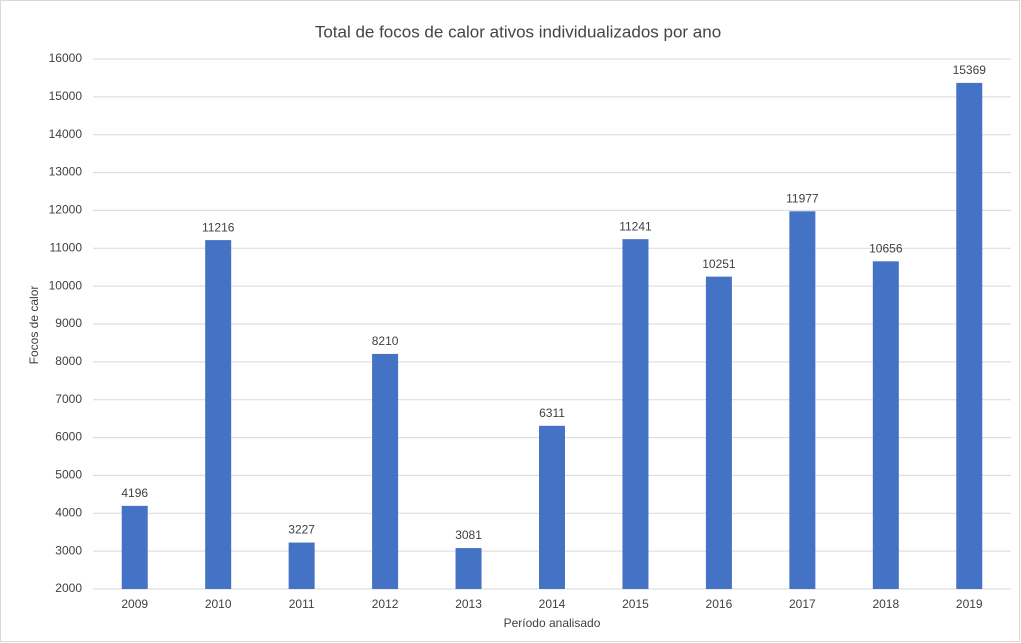 The width and height of the screenshot is (1021, 643). What do you see at coordinates (886, 248) in the screenshot?
I see `data-label: 10656` at bounding box center [886, 248].